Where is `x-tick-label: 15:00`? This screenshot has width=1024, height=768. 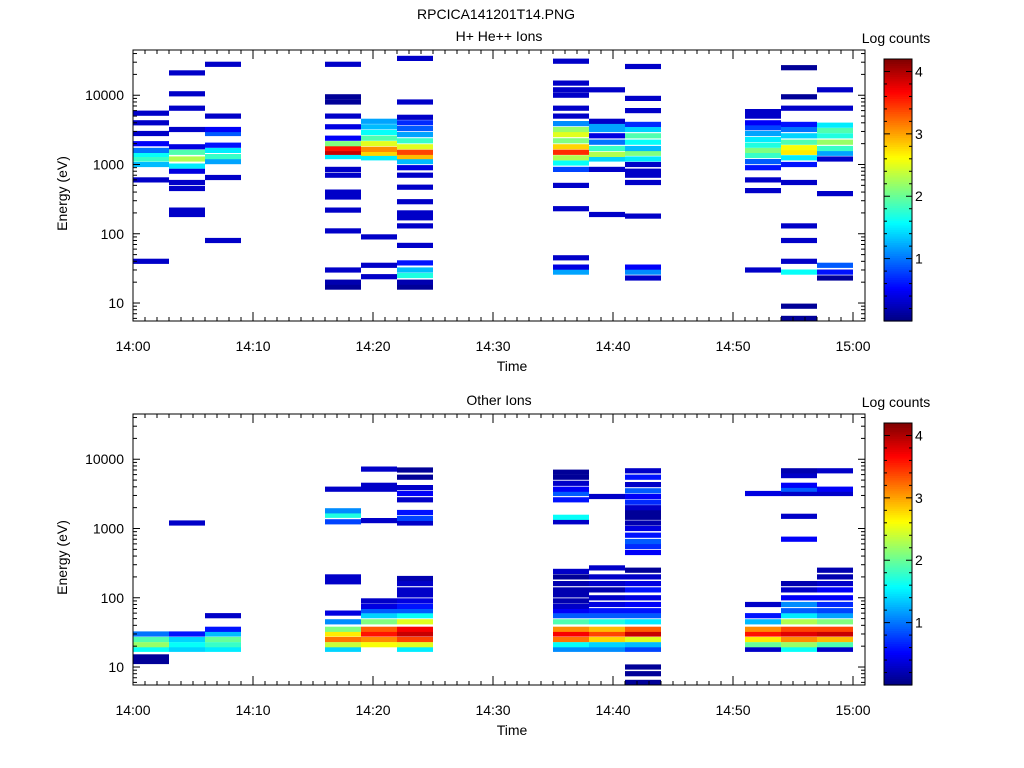
x-tick-label: 15:00 is located at coordinates (852, 710).